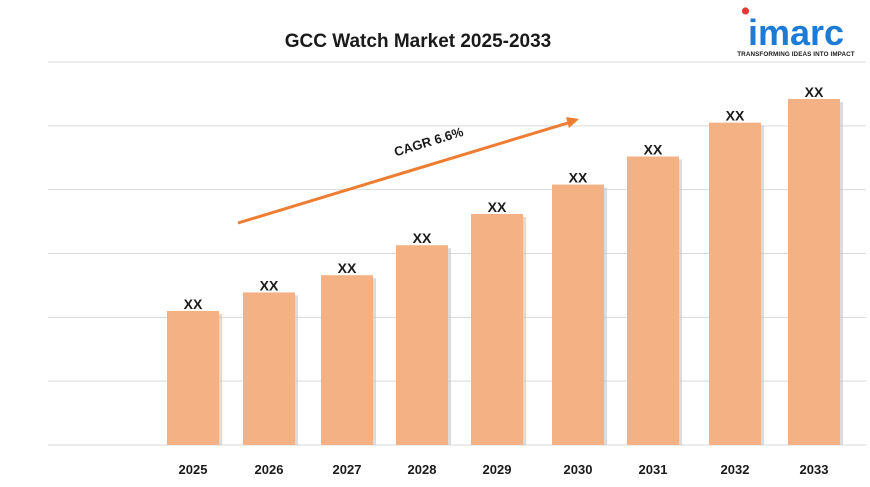  What do you see at coordinates (497, 469) in the screenshot?
I see `x-tick-2029: 2029` at bounding box center [497, 469].